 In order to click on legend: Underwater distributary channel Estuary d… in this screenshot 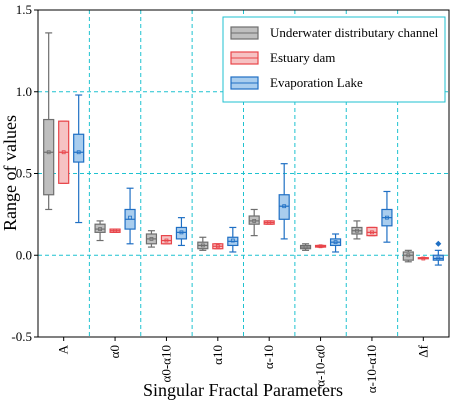, I will do `click(334, 59)`.